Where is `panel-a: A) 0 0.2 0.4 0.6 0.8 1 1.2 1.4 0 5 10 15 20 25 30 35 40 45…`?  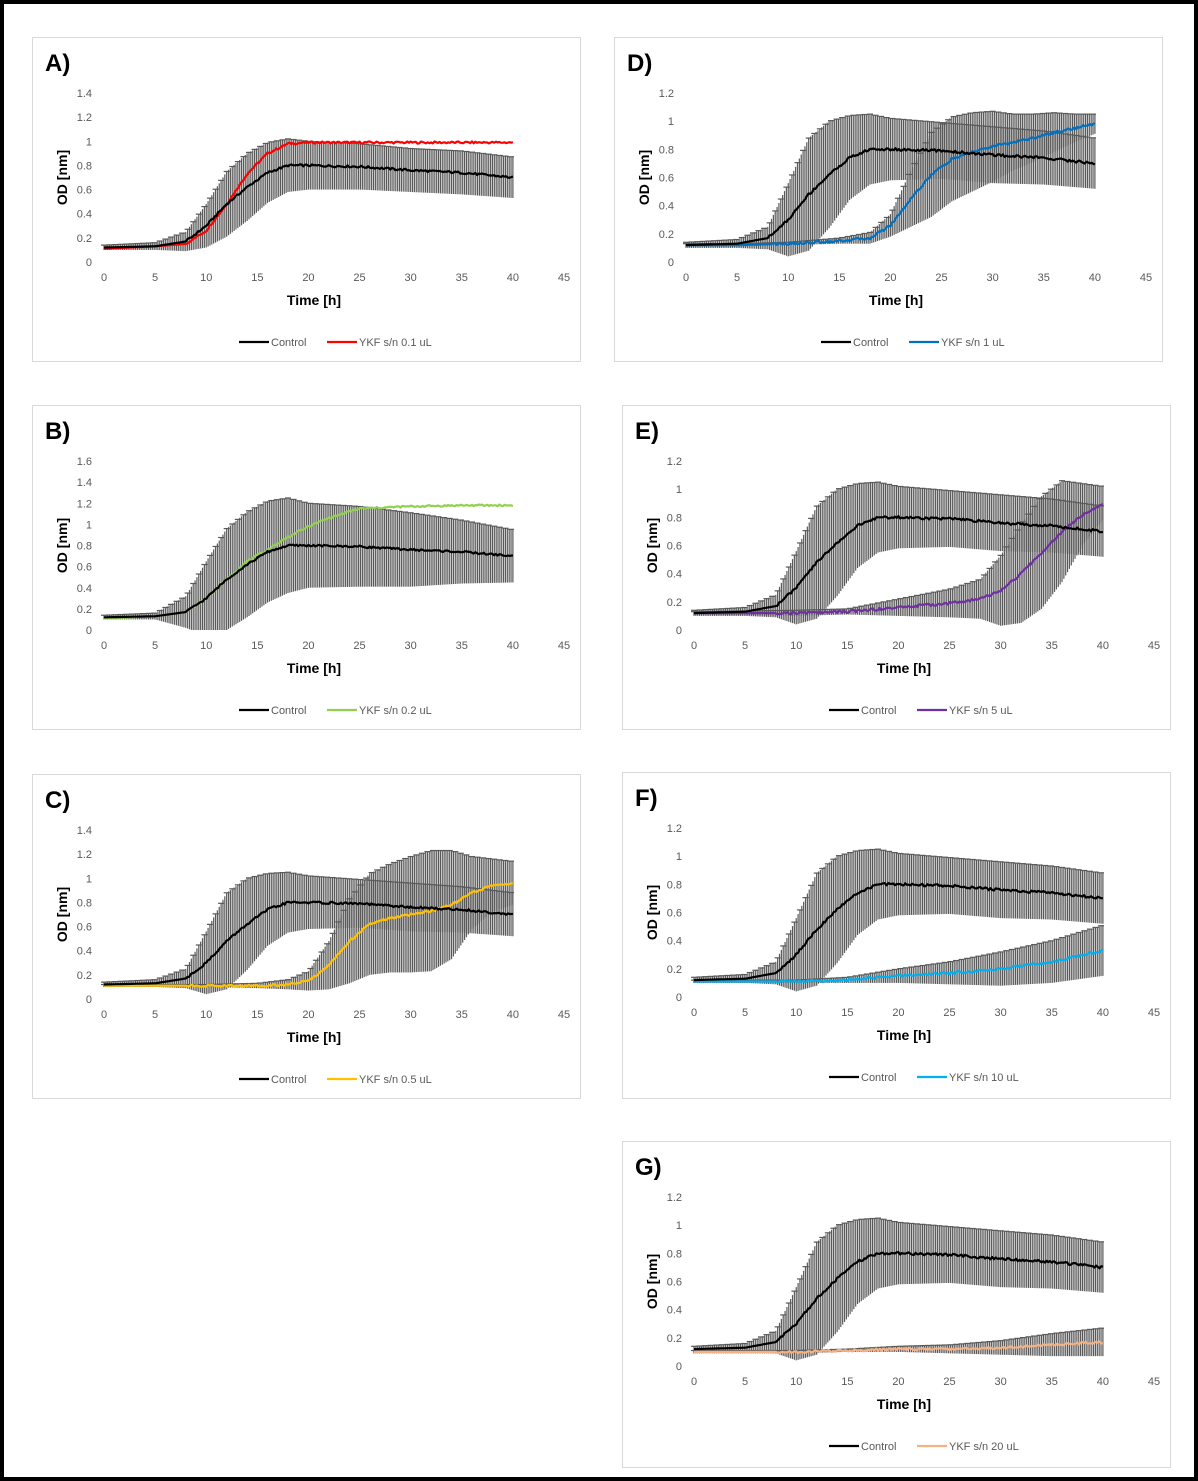
panel-a: A) 0 0.2 0.4 0.6 0.8 1 1.2 1.4 0 5 10 15 20 25 30 35 40 45… is located at coordinates (306, 199).